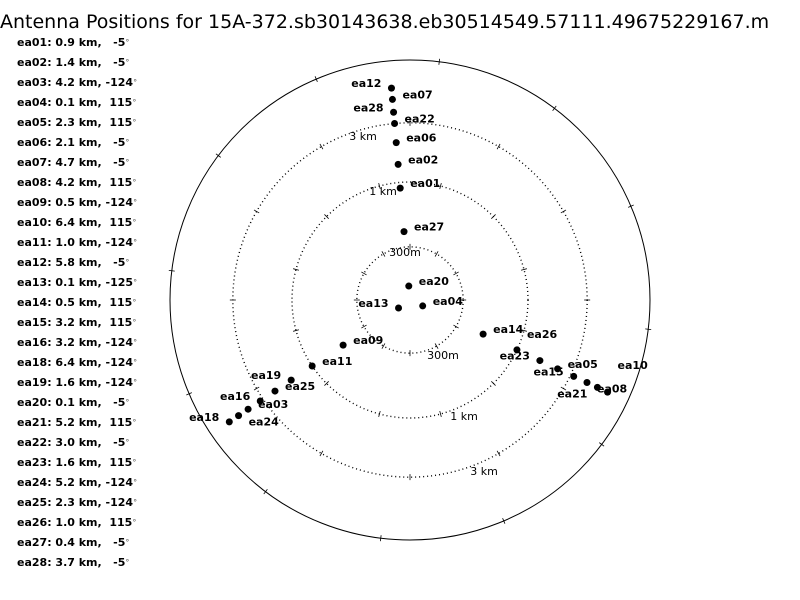 This screenshot has width=800, height=600. I want to click on legend-text: ea01: 0.9 km, -5, so click(71, 42).